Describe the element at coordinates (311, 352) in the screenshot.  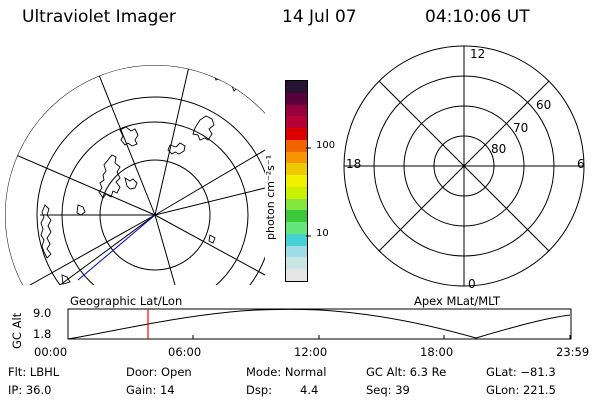
I see `alt-xtick-1200: 12:00` at that location.